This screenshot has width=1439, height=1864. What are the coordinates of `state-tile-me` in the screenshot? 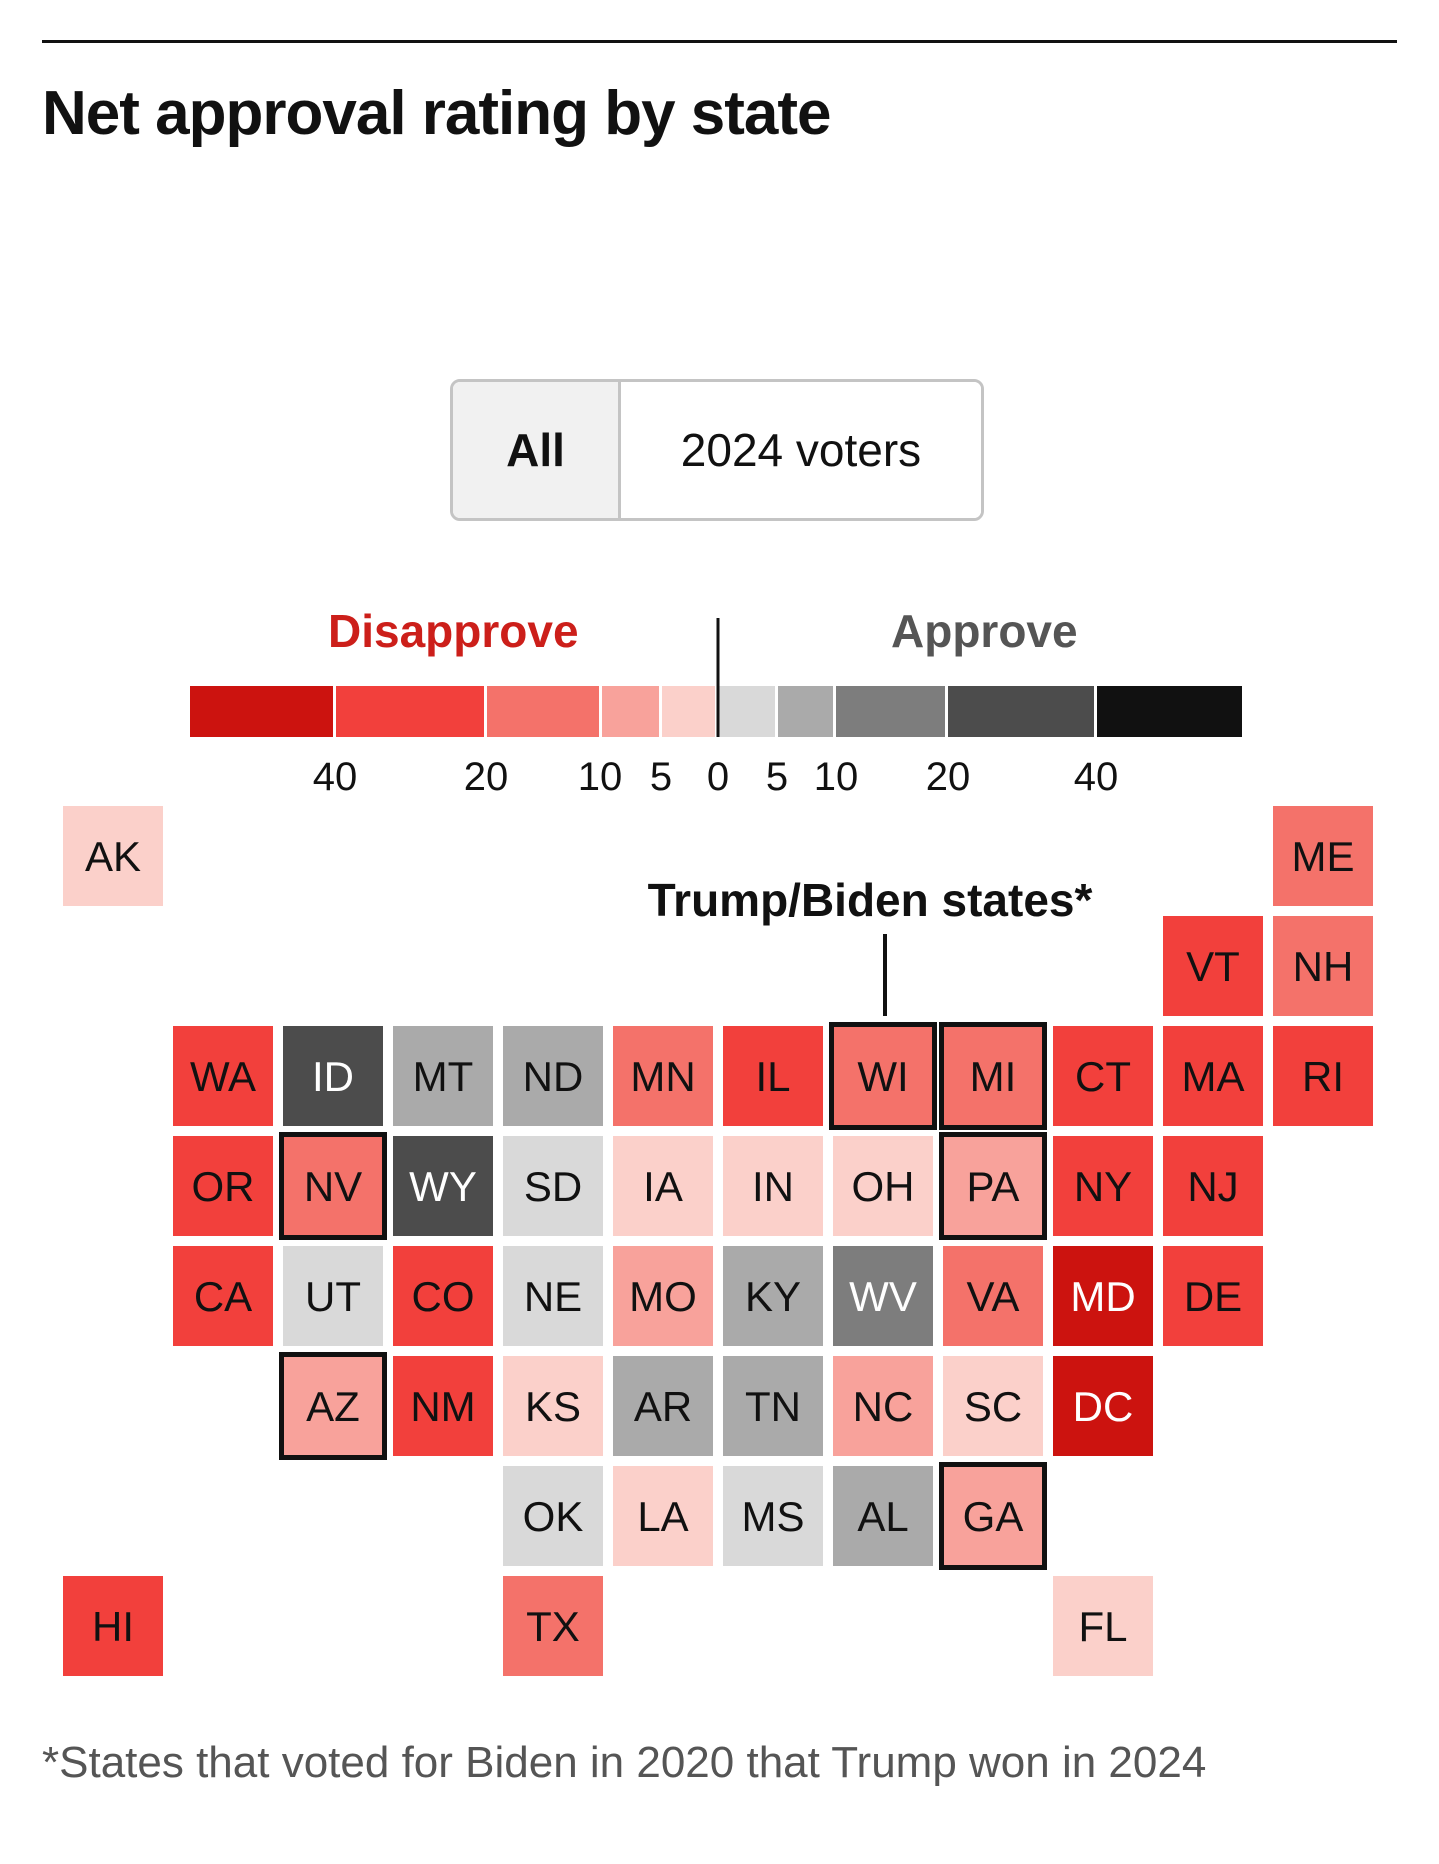 It's located at (1323, 856).